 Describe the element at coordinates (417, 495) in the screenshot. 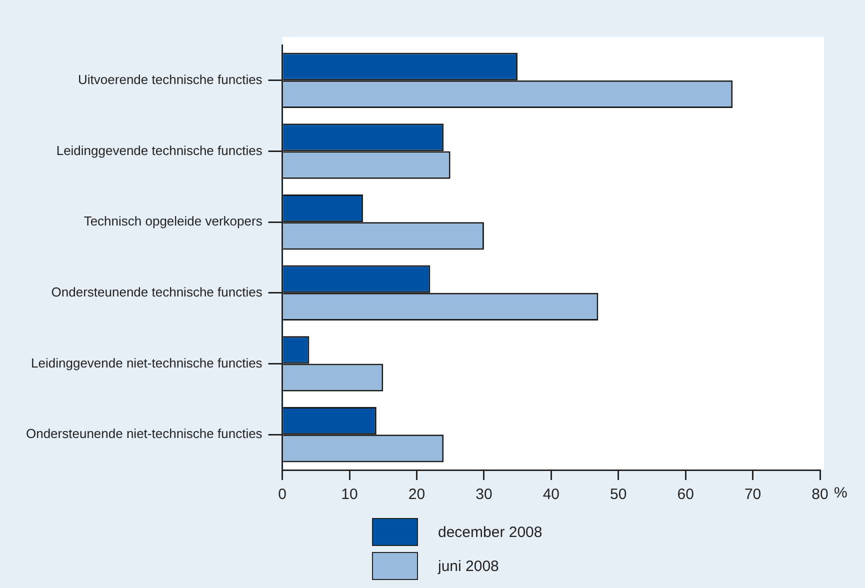

I see `x-tick-label: 20` at that location.